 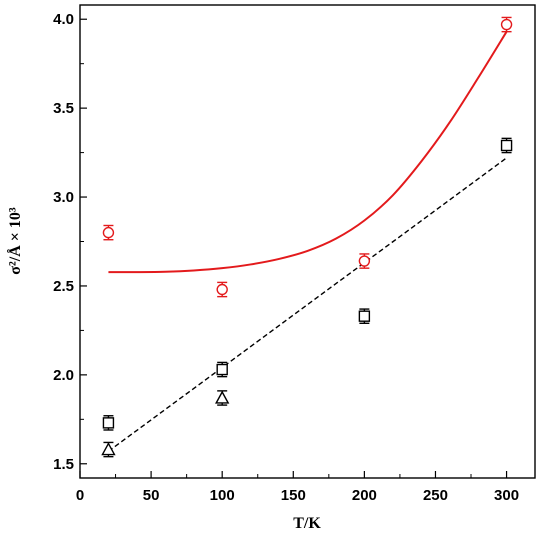 I want to click on y-tick-label: 2.5, so click(x=63, y=286).